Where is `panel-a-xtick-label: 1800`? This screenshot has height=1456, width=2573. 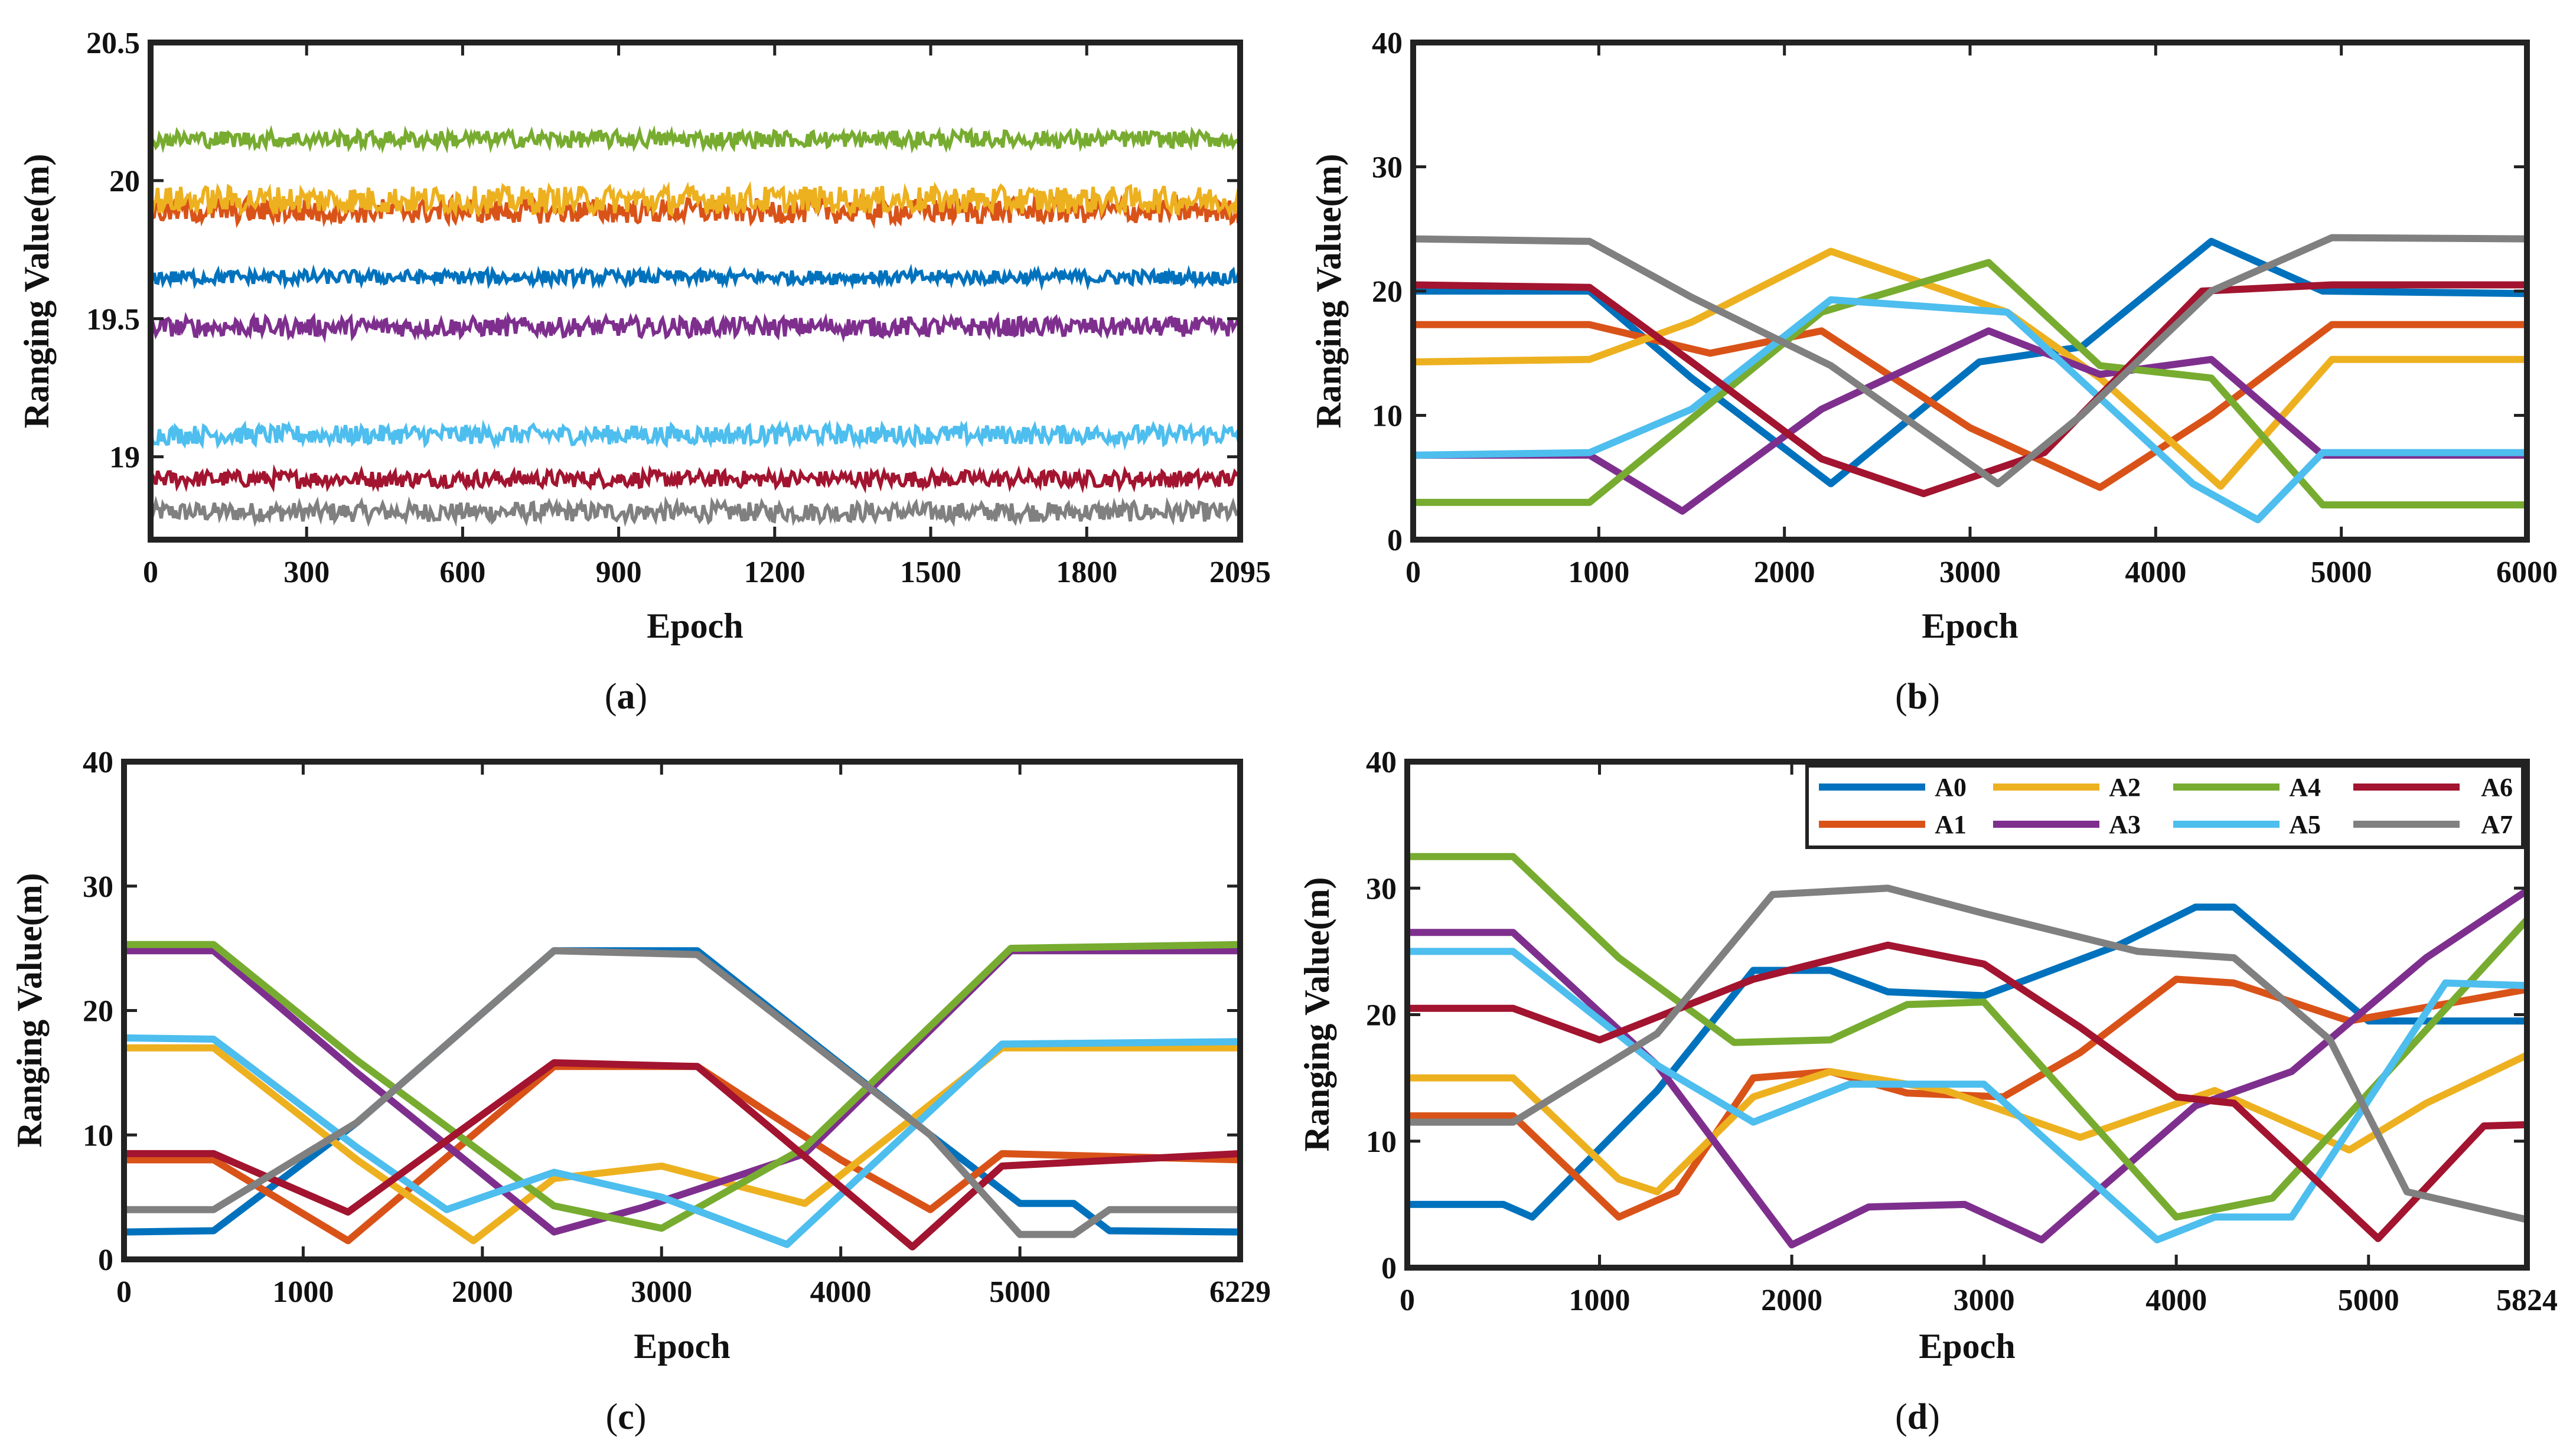
panel-a-xtick-label: 1800 is located at coordinates (1086, 572).